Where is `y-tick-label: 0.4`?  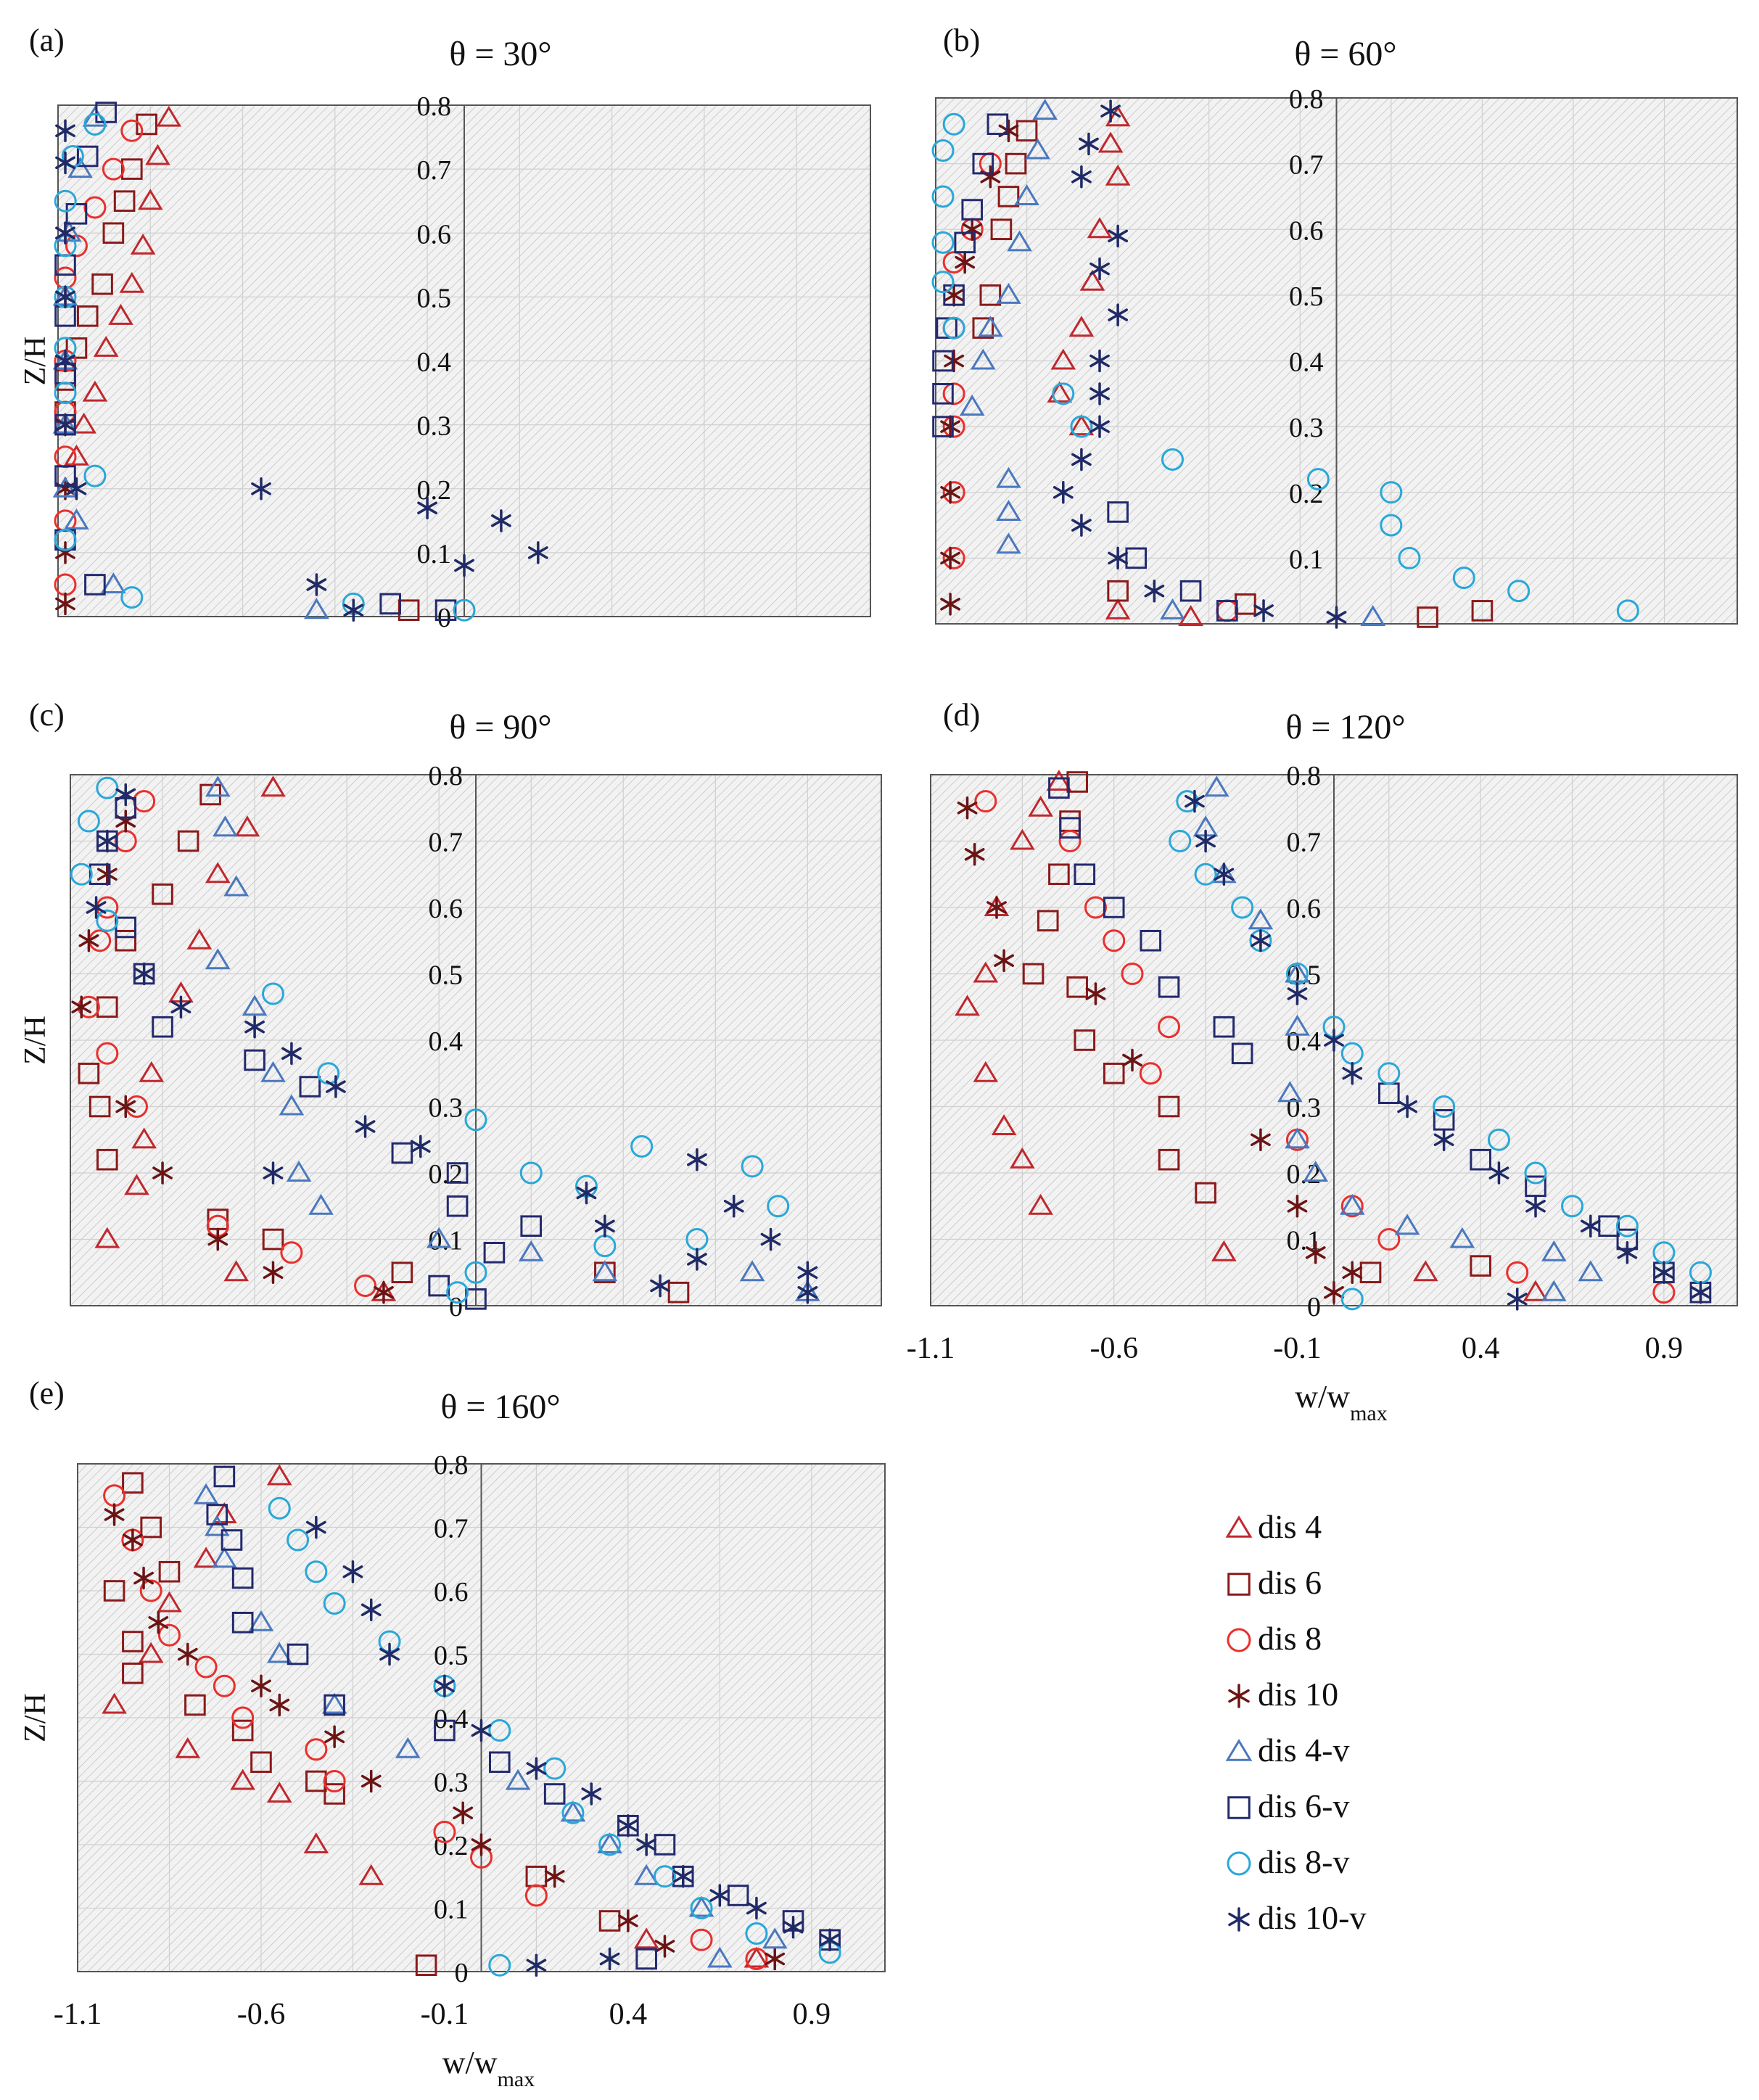
y-tick-label: 0.4 is located at coordinates (446, 1041).